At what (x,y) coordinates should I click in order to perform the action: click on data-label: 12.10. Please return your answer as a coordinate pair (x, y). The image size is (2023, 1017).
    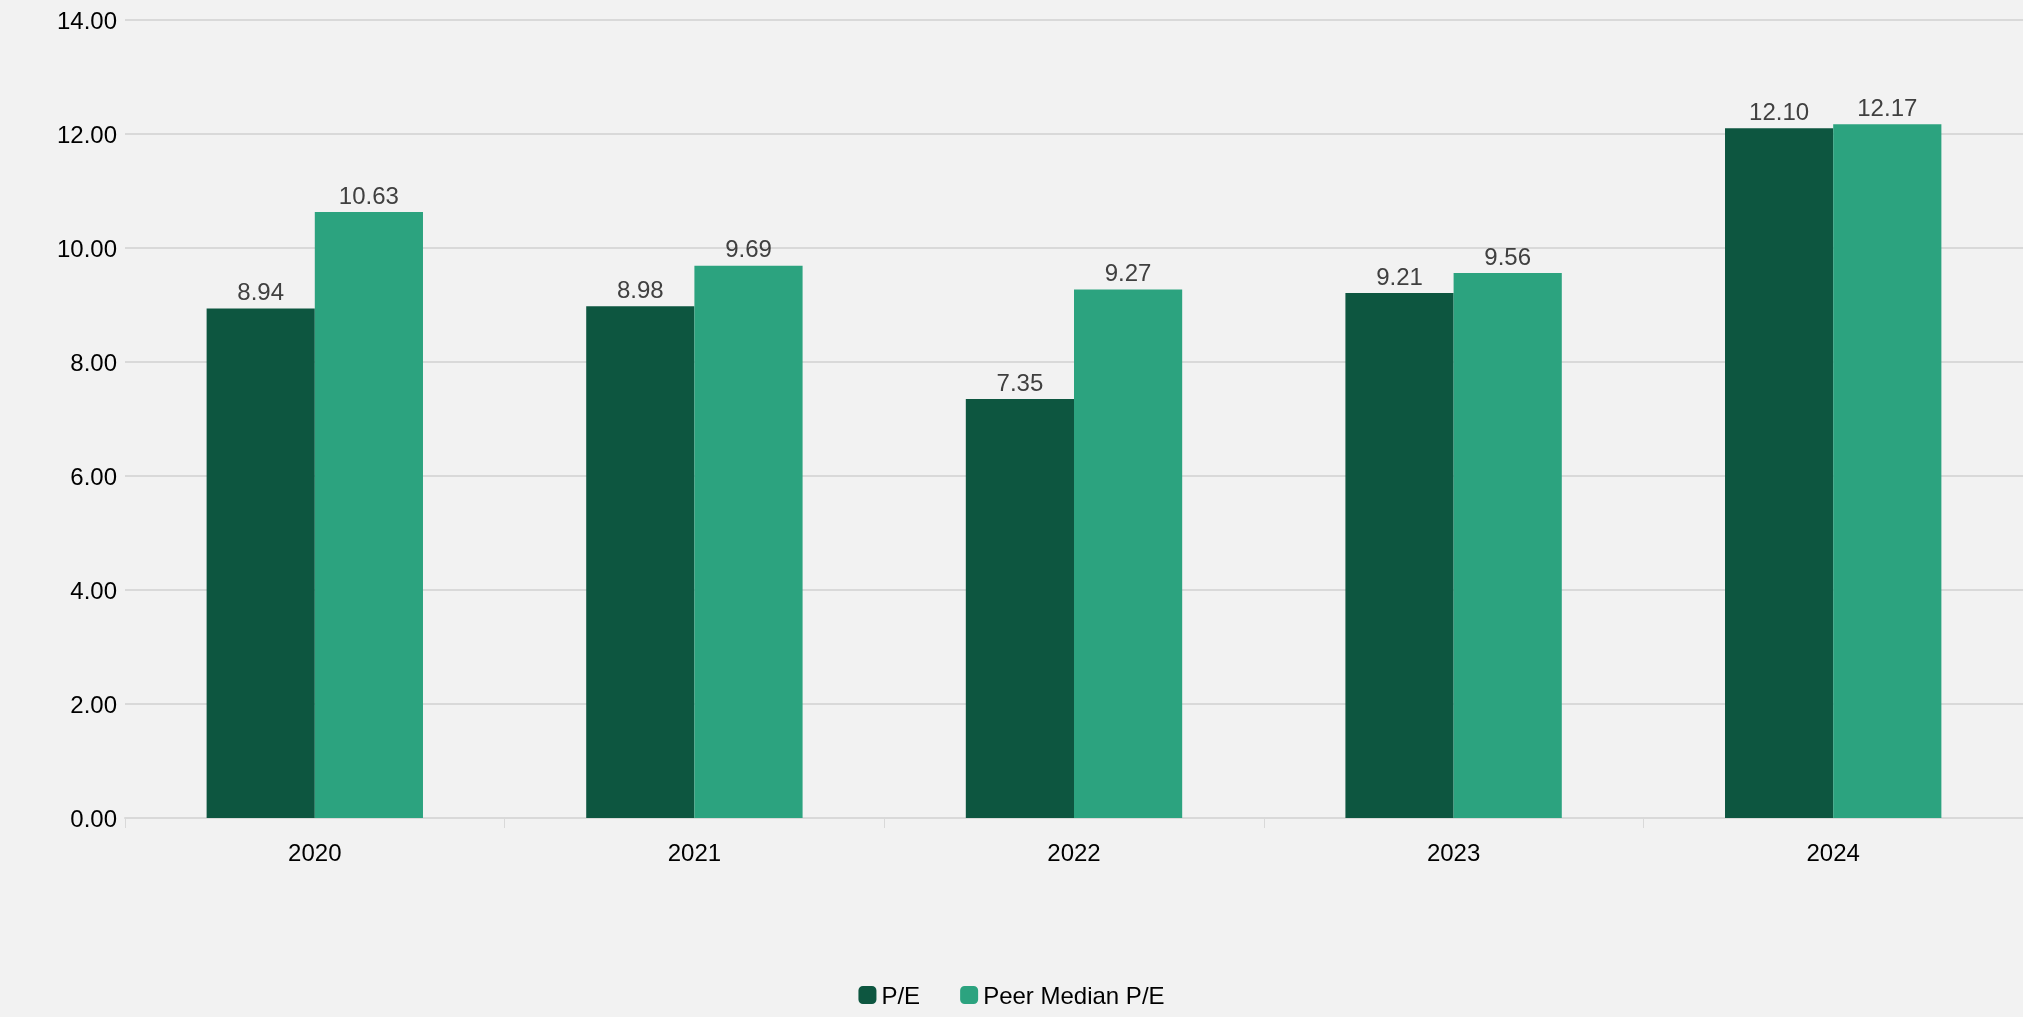
    Looking at the image, I should click on (1779, 111).